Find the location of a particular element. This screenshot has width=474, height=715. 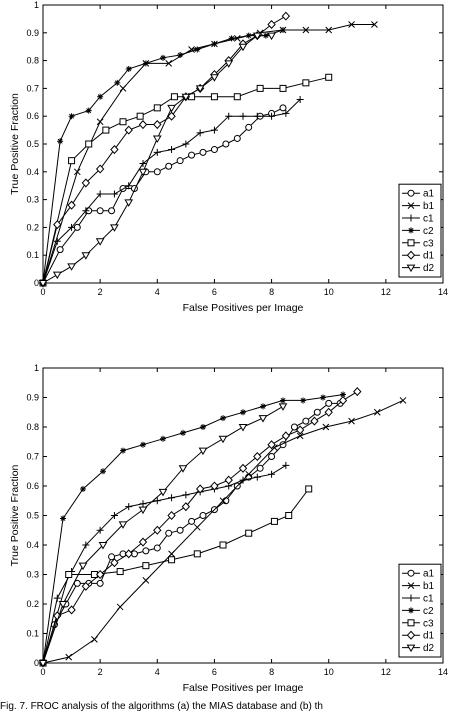

series-c1 is located at coordinates (171, 191).